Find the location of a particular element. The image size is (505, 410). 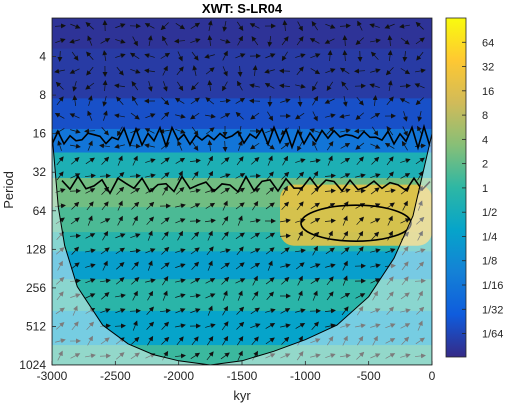

colorbar-tick-label: 4 is located at coordinates (485, 140).